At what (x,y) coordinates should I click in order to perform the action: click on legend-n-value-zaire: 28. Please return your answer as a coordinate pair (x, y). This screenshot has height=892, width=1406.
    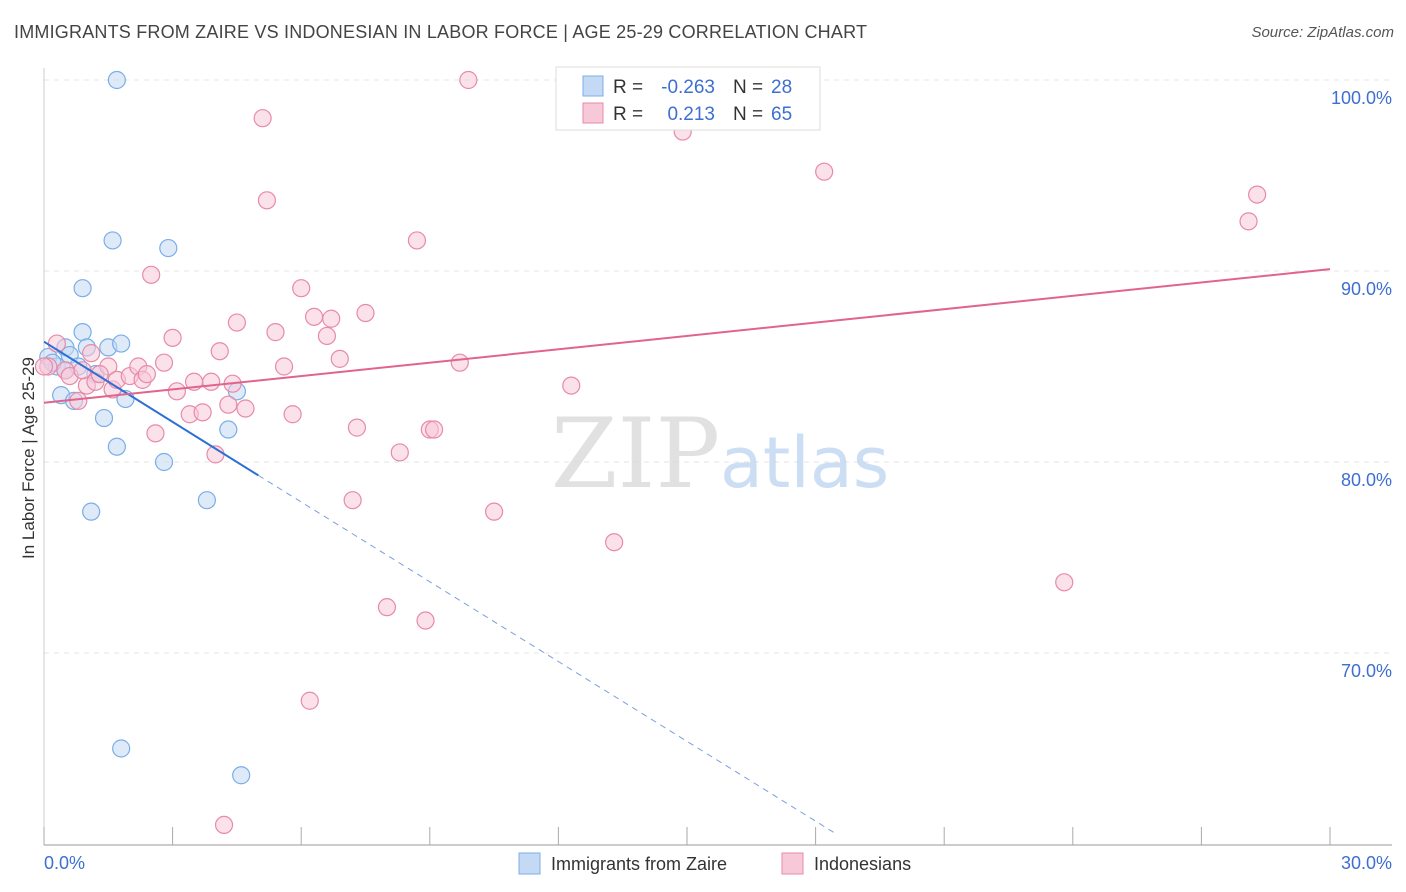
    Looking at the image, I should click on (781, 87).